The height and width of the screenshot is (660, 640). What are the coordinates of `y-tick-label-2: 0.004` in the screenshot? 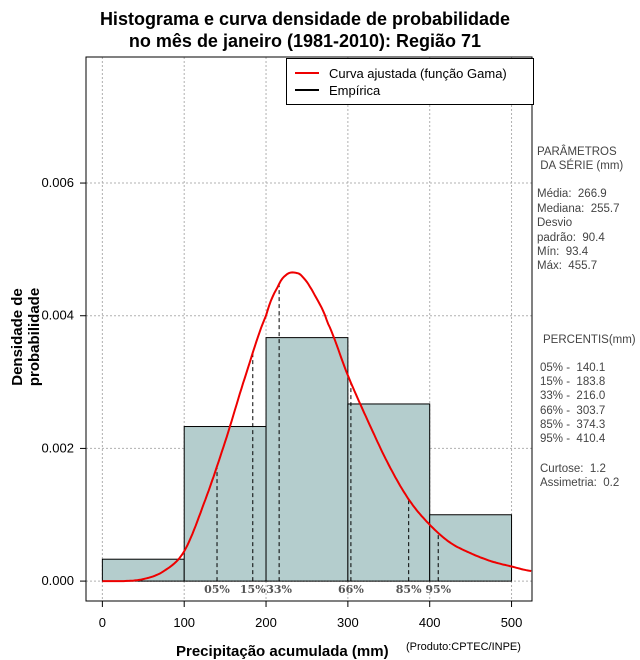 It's located at (57, 315).